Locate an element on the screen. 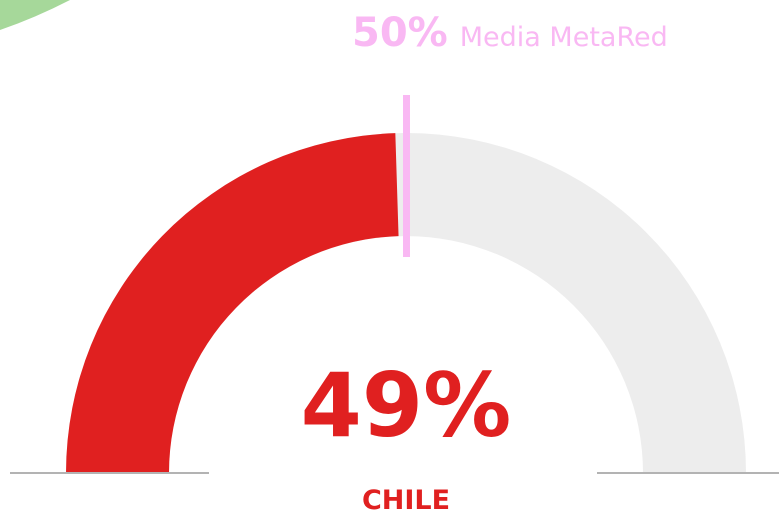 The height and width of the screenshot is (523, 779). category-label: CHILE is located at coordinates (406, 500).